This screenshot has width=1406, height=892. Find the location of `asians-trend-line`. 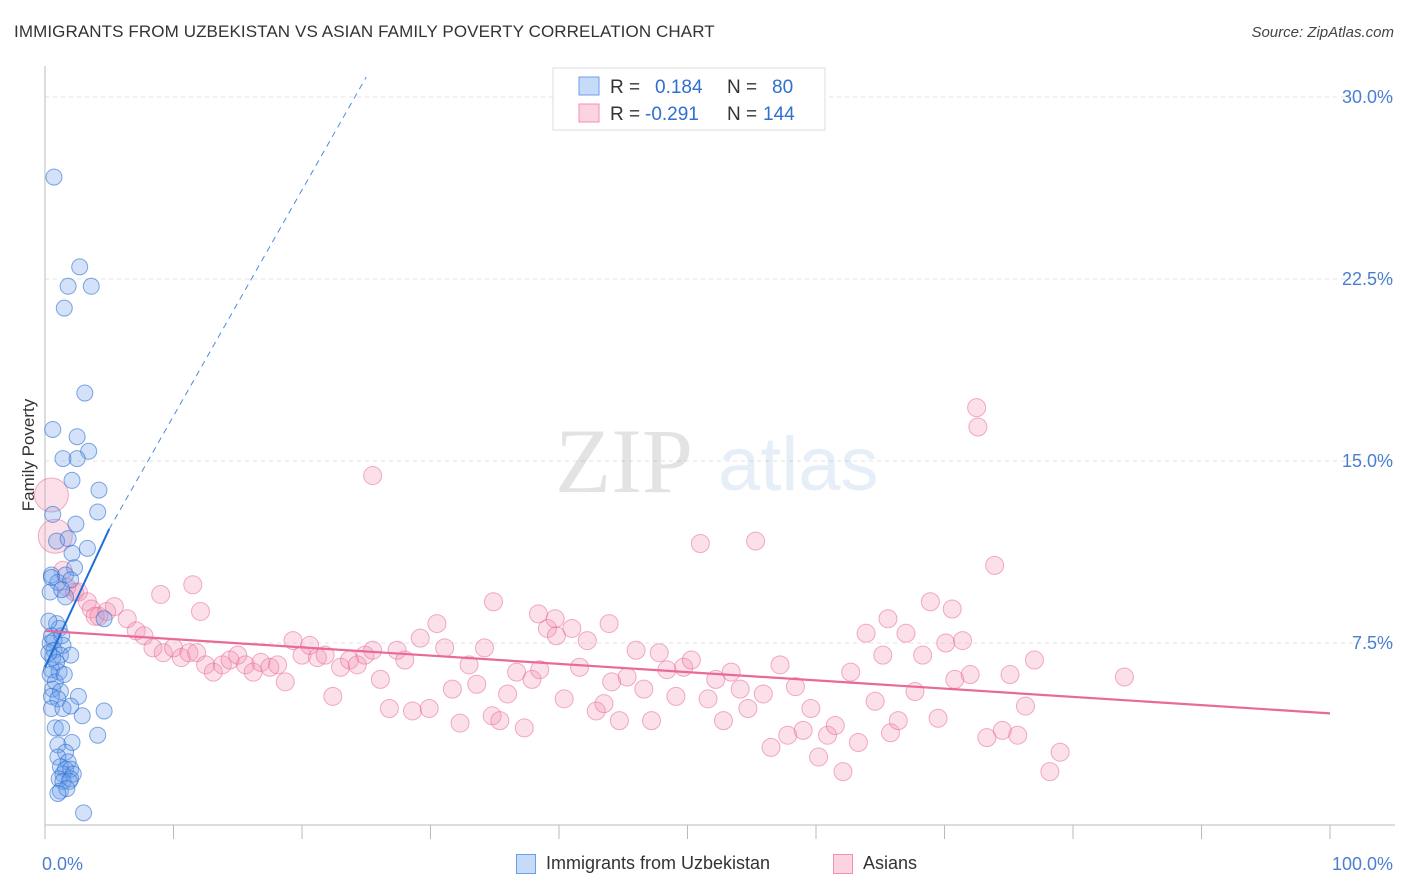

asians-trend-line is located at coordinates (687, 672).